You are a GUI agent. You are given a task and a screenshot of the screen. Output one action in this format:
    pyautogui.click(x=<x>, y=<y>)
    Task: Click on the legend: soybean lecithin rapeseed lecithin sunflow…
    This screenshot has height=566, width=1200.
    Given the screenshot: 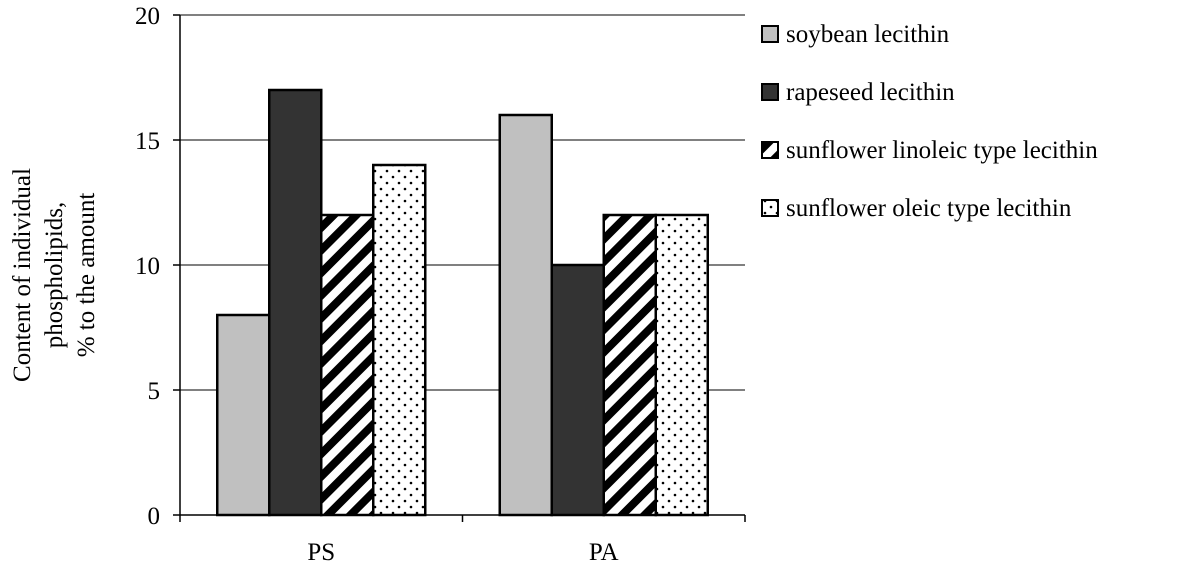 What is the action you would take?
    pyautogui.click(x=929, y=121)
    